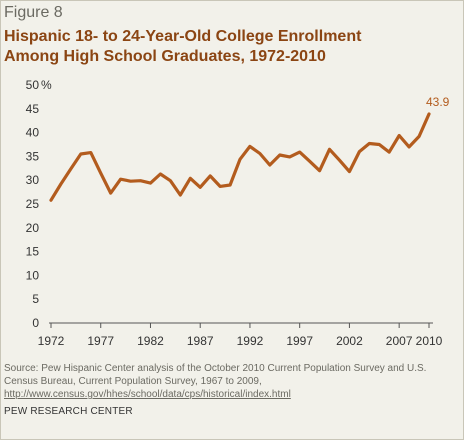 The height and width of the screenshot is (441, 465). I want to click on x-tick-label: 1972, so click(51, 341).